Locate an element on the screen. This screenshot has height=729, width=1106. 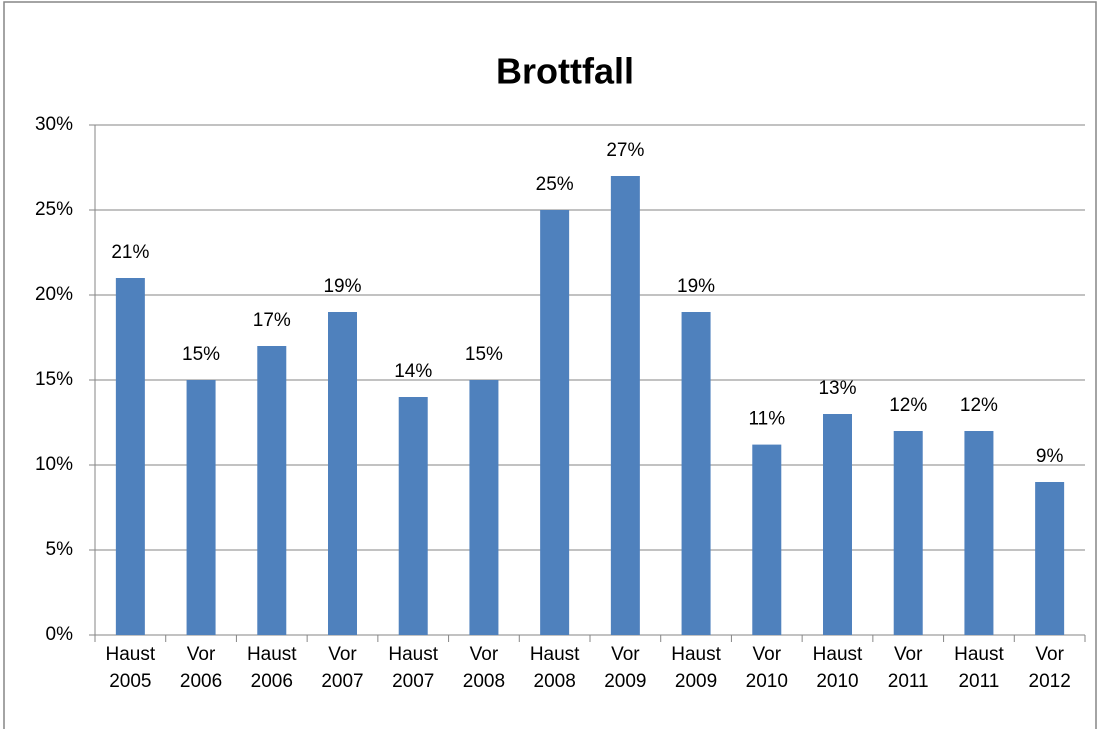
data-label: 21% is located at coordinates (130, 252).